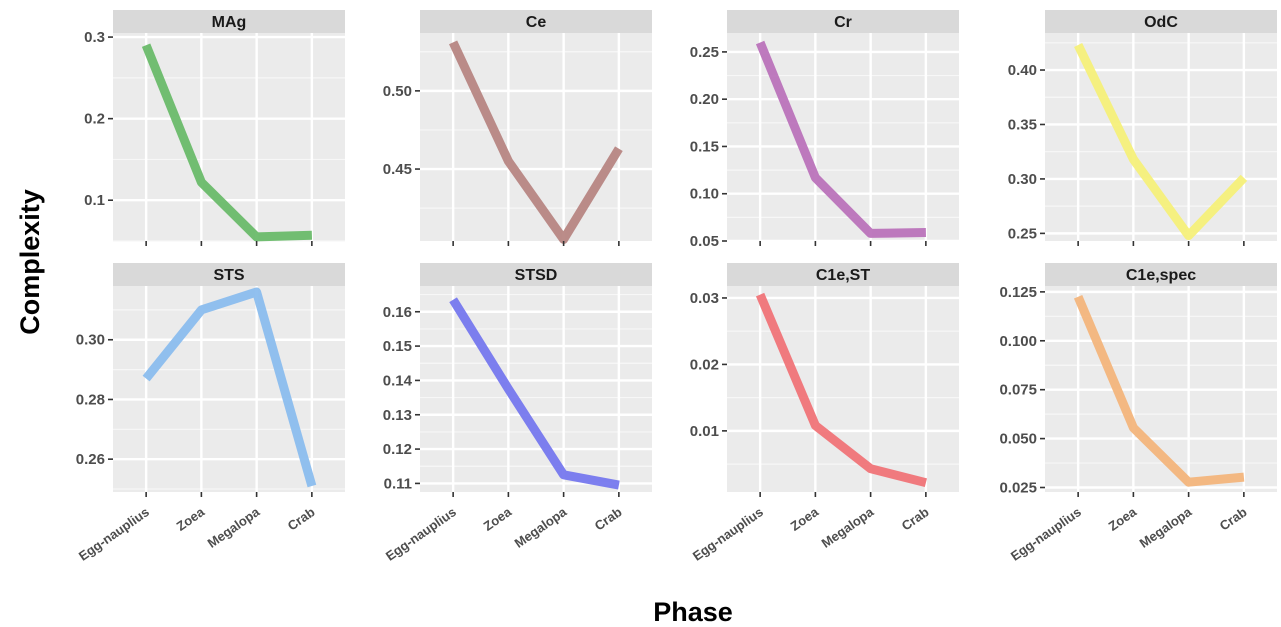  I want to click on y-tick-label: 0.05, so click(704, 241).